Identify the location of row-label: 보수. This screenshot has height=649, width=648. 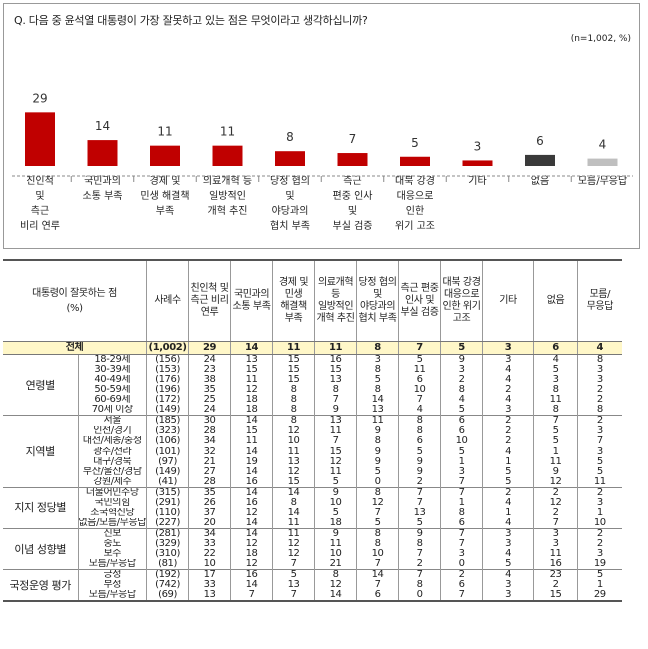
(112, 554).